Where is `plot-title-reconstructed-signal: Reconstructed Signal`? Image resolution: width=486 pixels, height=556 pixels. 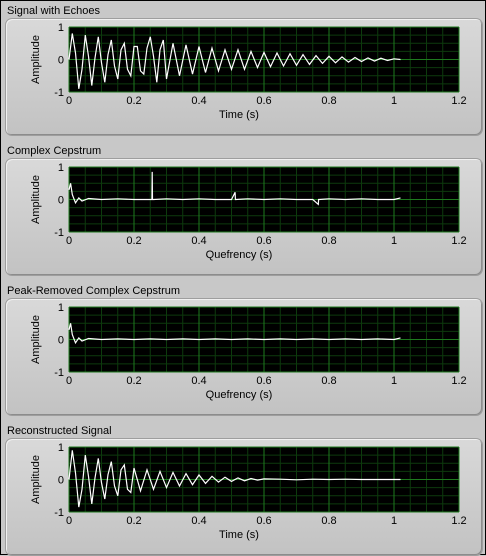
plot-title-reconstructed-signal: Reconstructed Signal is located at coordinates (59, 431).